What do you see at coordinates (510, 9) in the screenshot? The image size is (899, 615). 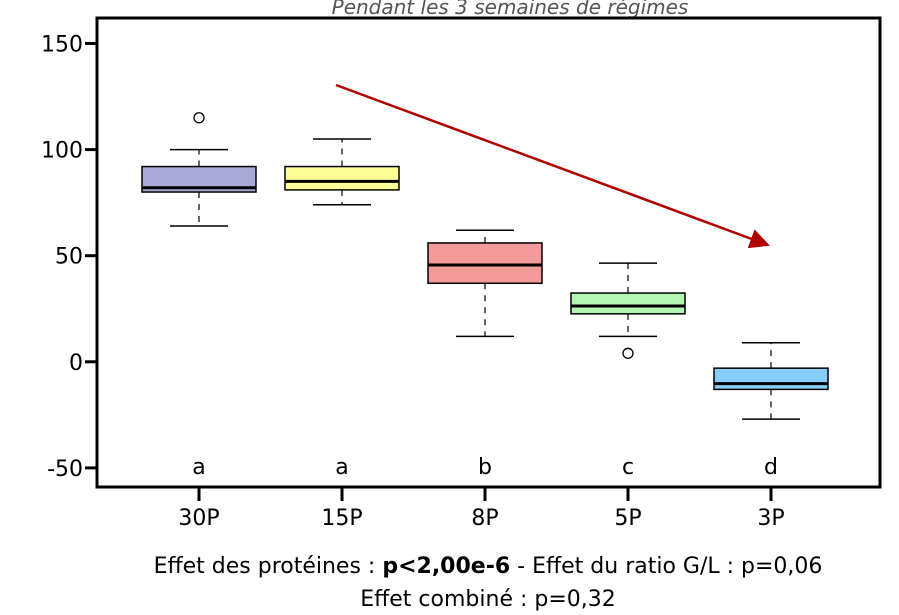 I see `chart-title: Pendant les 3 semaines de régimes` at bounding box center [510, 9].